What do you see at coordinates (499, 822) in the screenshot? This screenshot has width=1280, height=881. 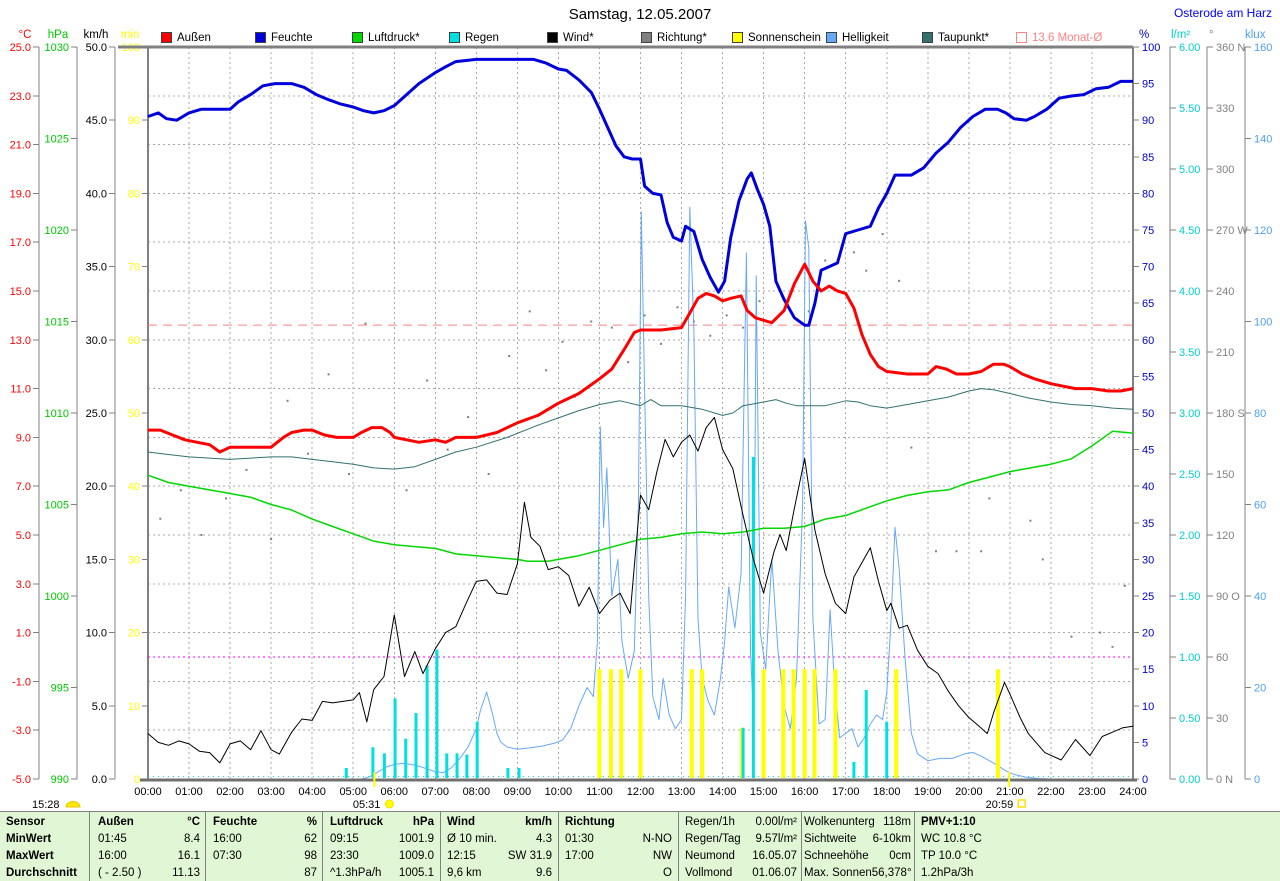 I see `sensor-header-wind: Wind km/h` at bounding box center [499, 822].